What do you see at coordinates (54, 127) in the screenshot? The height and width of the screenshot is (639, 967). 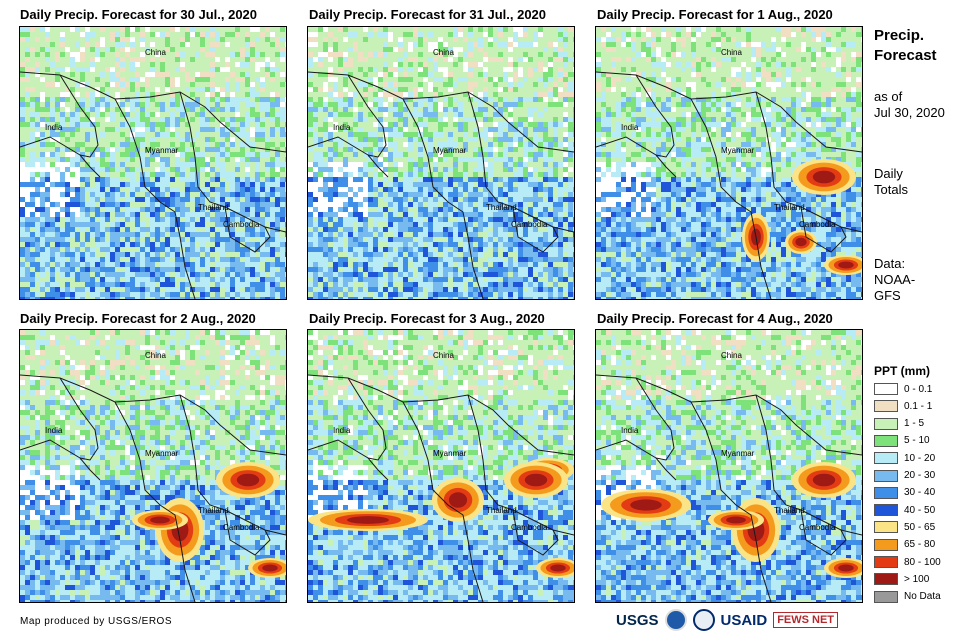 I see `country-label-india: India` at bounding box center [54, 127].